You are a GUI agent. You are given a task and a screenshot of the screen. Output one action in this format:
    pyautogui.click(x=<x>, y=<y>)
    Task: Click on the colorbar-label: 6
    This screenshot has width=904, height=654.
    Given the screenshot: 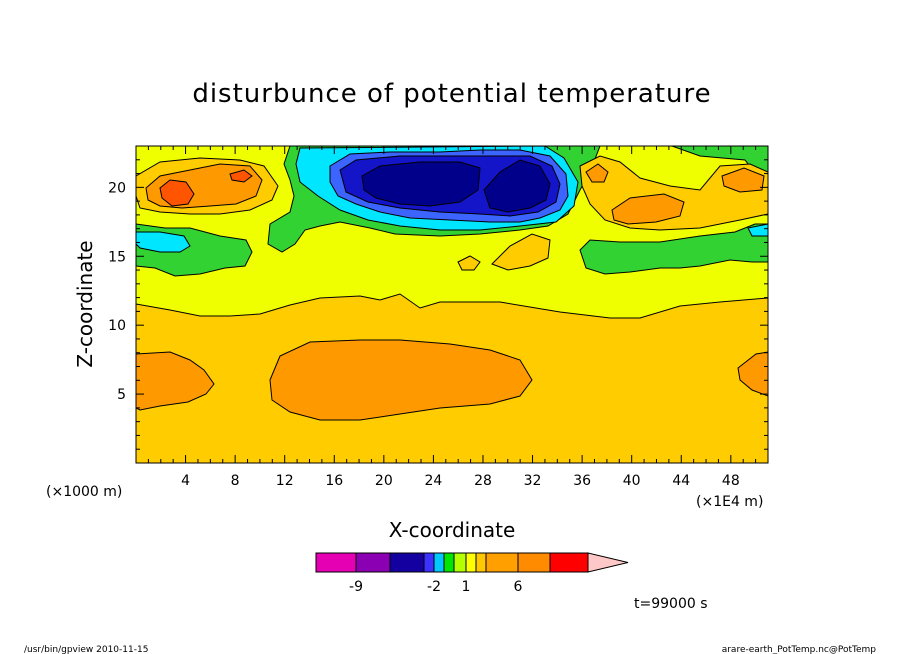 What is the action you would take?
    pyautogui.click(x=518, y=587)
    